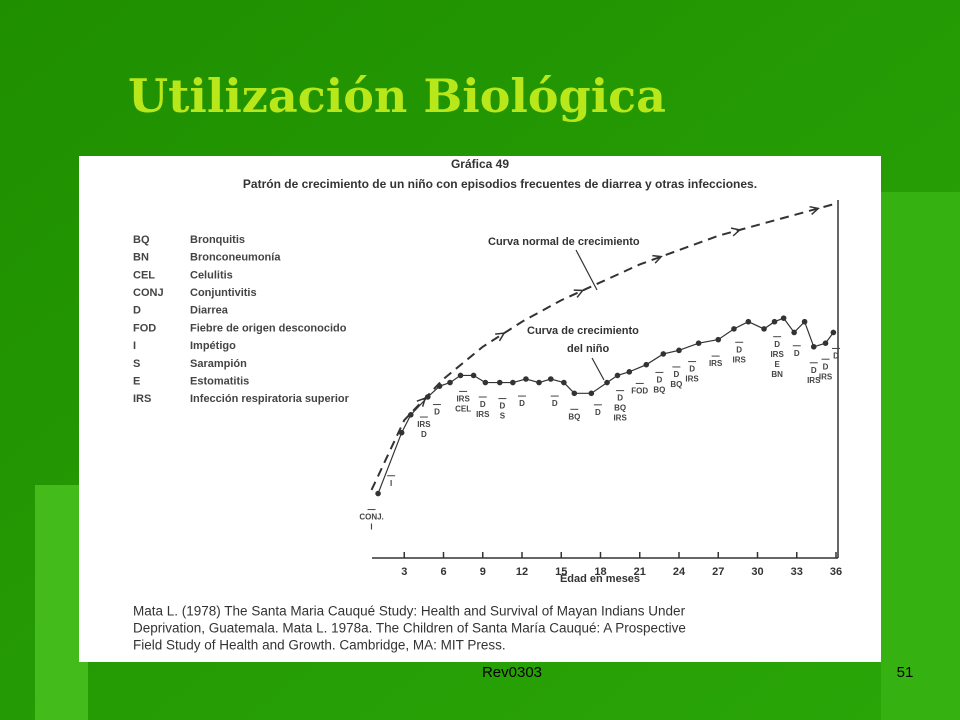 The width and height of the screenshot is (960, 720). I want to click on legend-name: Conjuntivitis, so click(223, 293).